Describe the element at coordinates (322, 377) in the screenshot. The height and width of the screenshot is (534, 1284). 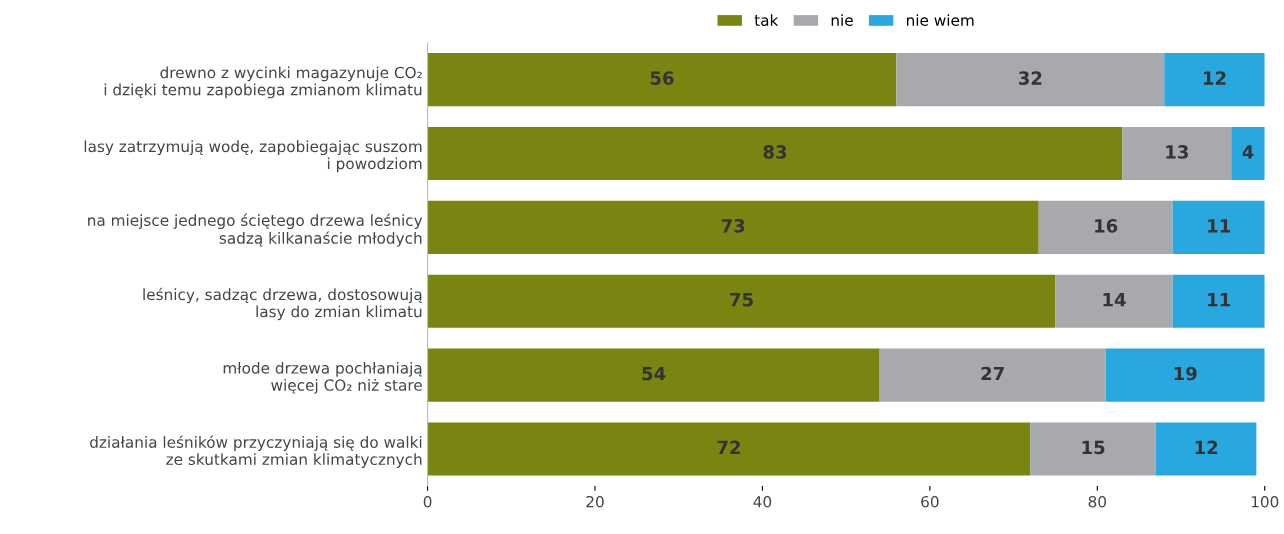
I see `y-tick-label: młode drzewa pochłaniają więcej CO₂ niż stare` at that location.